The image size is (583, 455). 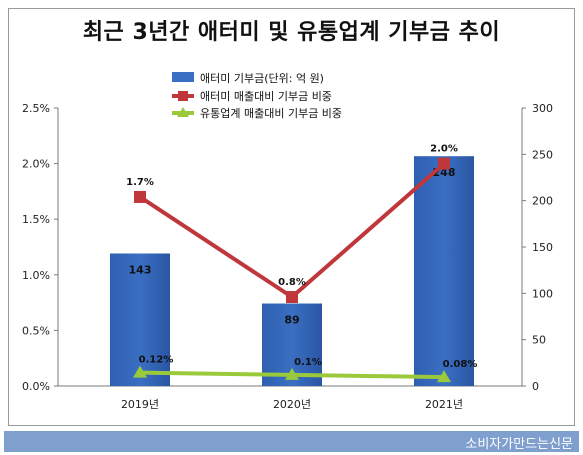 I want to click on line-label-industry-ratio: 0.12%, so click(x=156, y=360).